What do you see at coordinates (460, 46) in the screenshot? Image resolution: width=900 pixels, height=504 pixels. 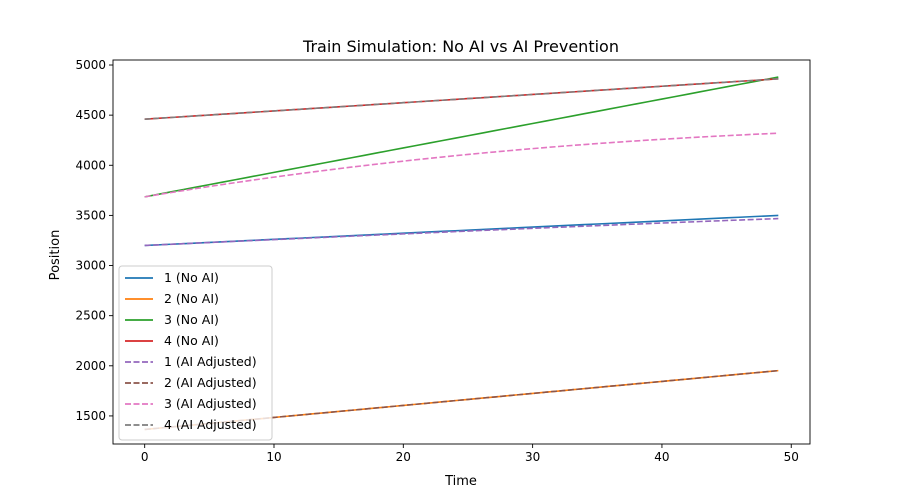 I see `chart-title: Train Simulation: No AI vs AI Prevention` at bounding box center [460, 46].